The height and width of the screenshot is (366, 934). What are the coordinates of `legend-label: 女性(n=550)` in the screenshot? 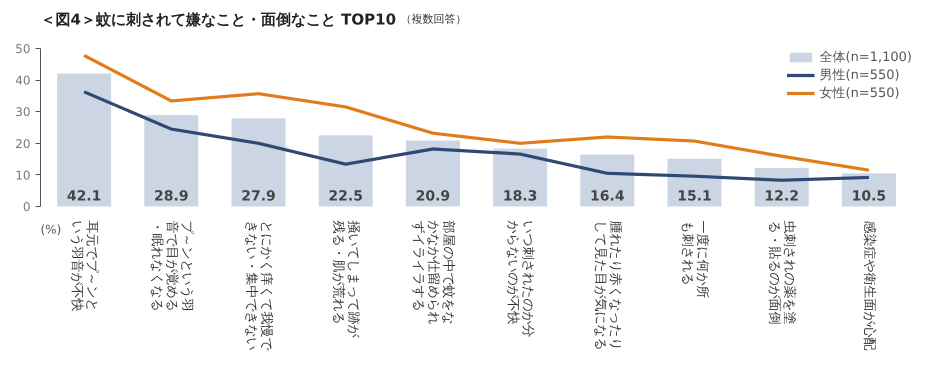 It's located at (860, 93).